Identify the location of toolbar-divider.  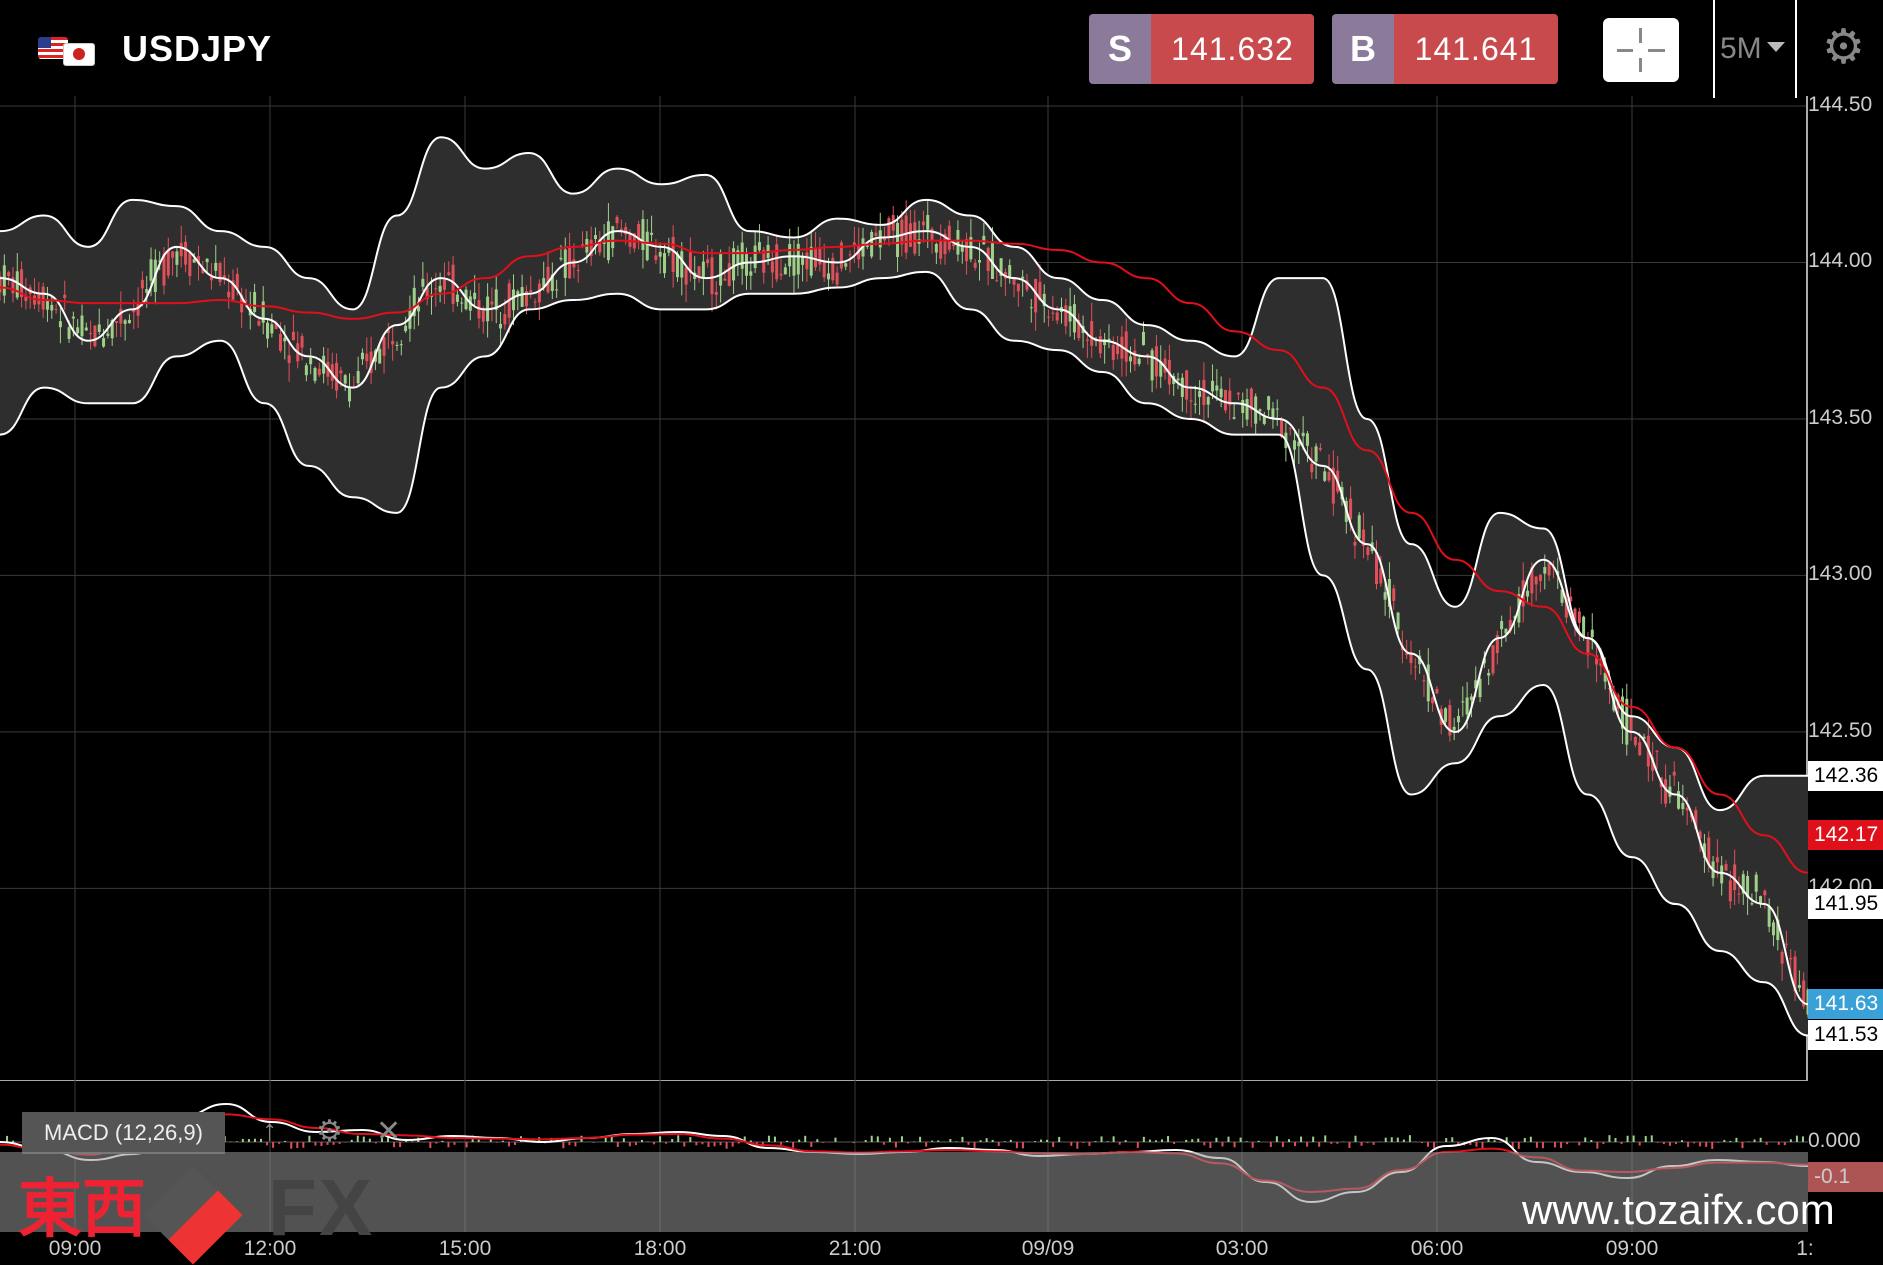
(1714, 49).